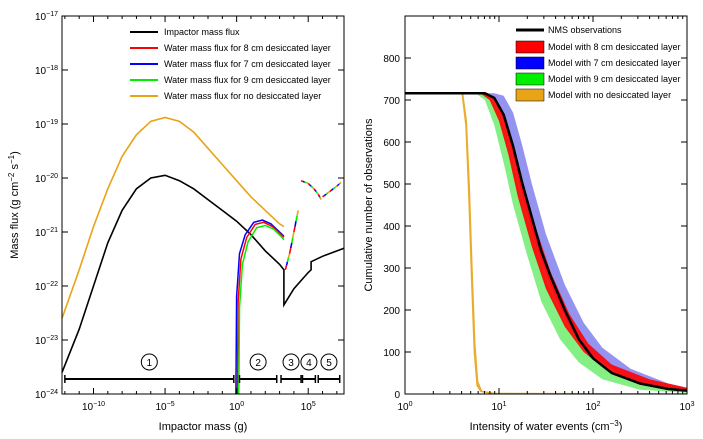 The width and height of the screenshot is (703, 439). What do you see at coordinates (391, 311) in the screenshot?
I see `right-y-tick-label: 200` at bounding box center [391, 311].